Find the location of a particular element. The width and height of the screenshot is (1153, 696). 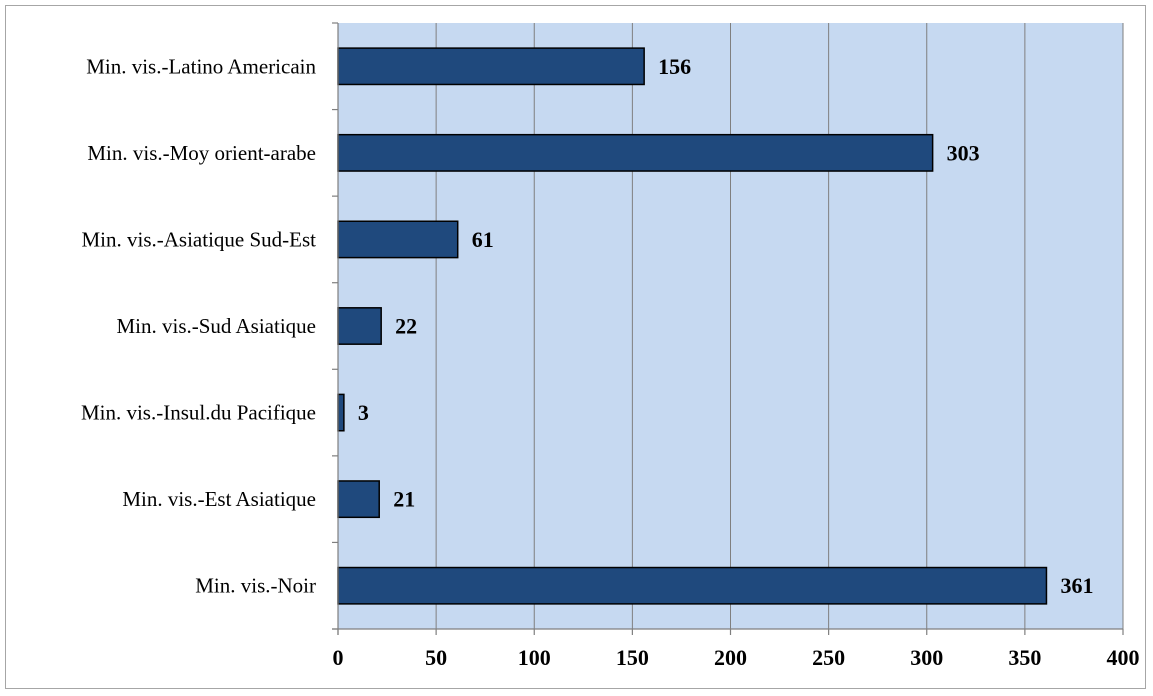

category-label-3: Min. vis.-Sud Asiatique is located at coordinates (216, 326).